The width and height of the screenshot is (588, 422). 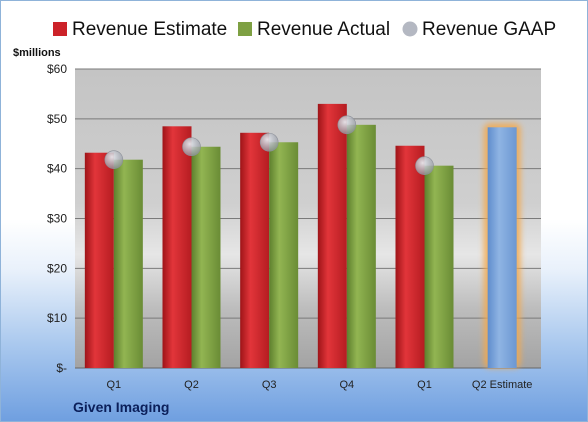 What do you see at coordinates (57, 268) in the screenshot?
I see `y-tick-label: $20` at bounding box center [57, 268].